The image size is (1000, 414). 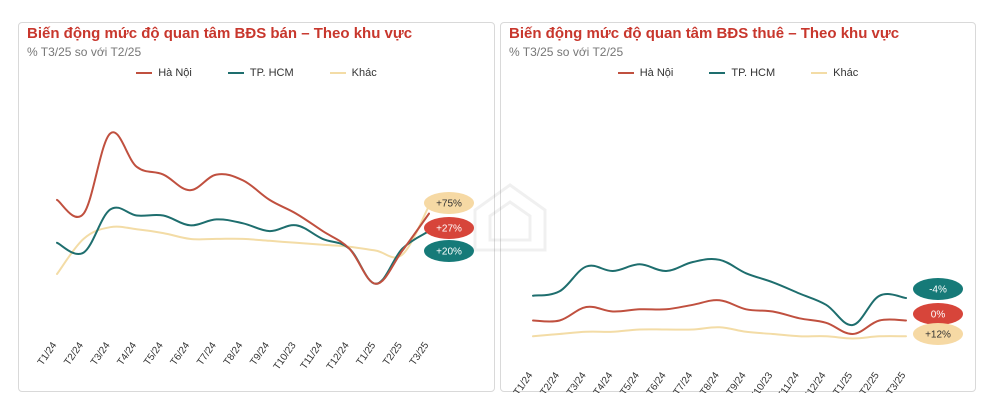 I want to click on badge-label: -4%, so click(x=938, y=290).